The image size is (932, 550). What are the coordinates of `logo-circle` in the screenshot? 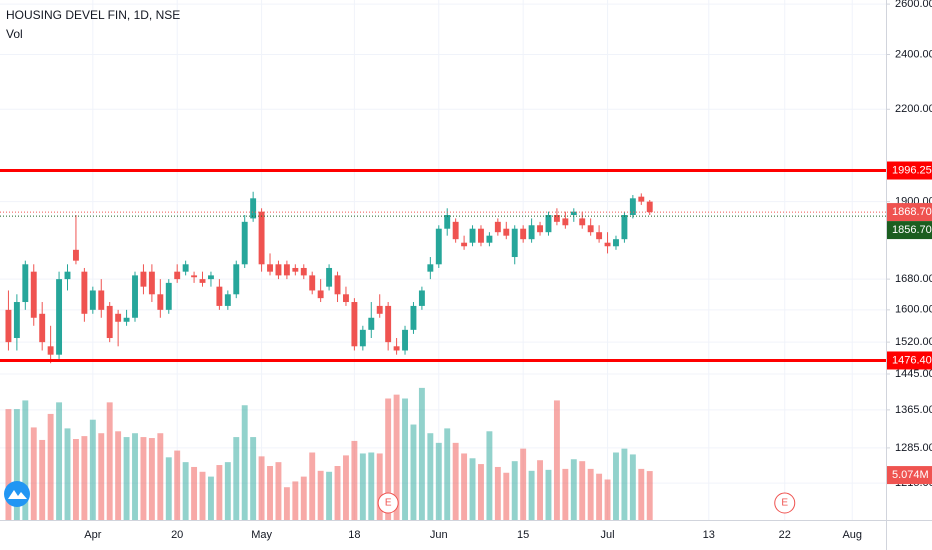 It's located at (17, 494).